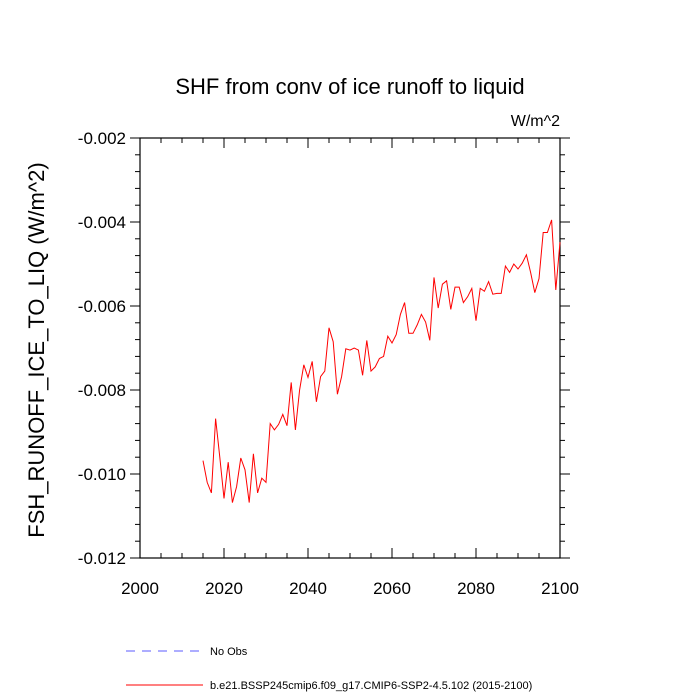 This screenshot has width=700, height=700. I want to click on x-tick-label: 2020, so click(224, 588).